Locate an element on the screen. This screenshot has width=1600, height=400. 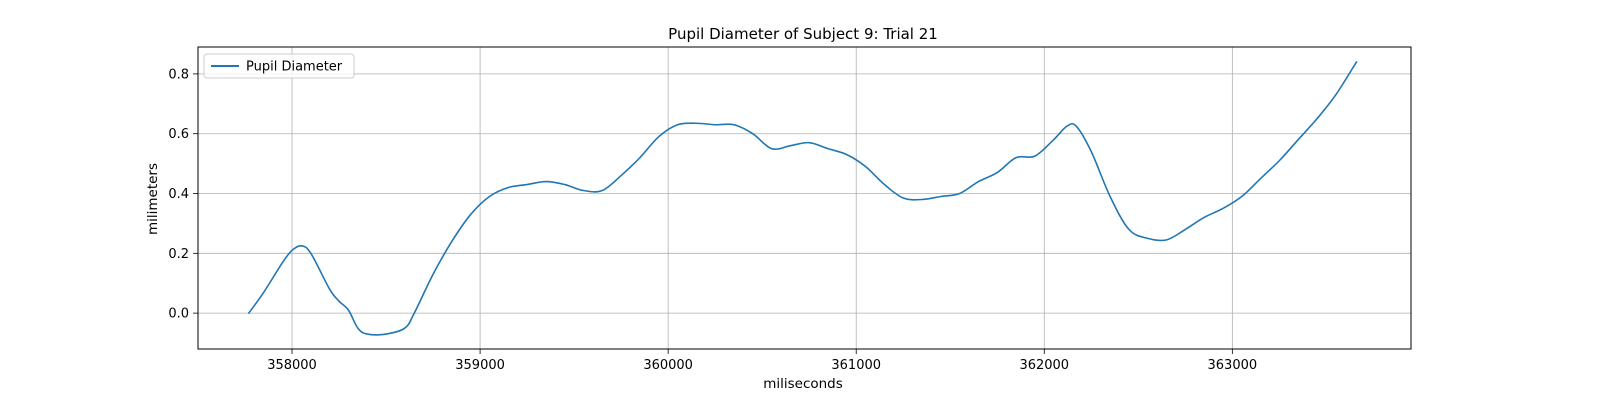
legend: Pupil Diameter is located at coordinates (279, 66).